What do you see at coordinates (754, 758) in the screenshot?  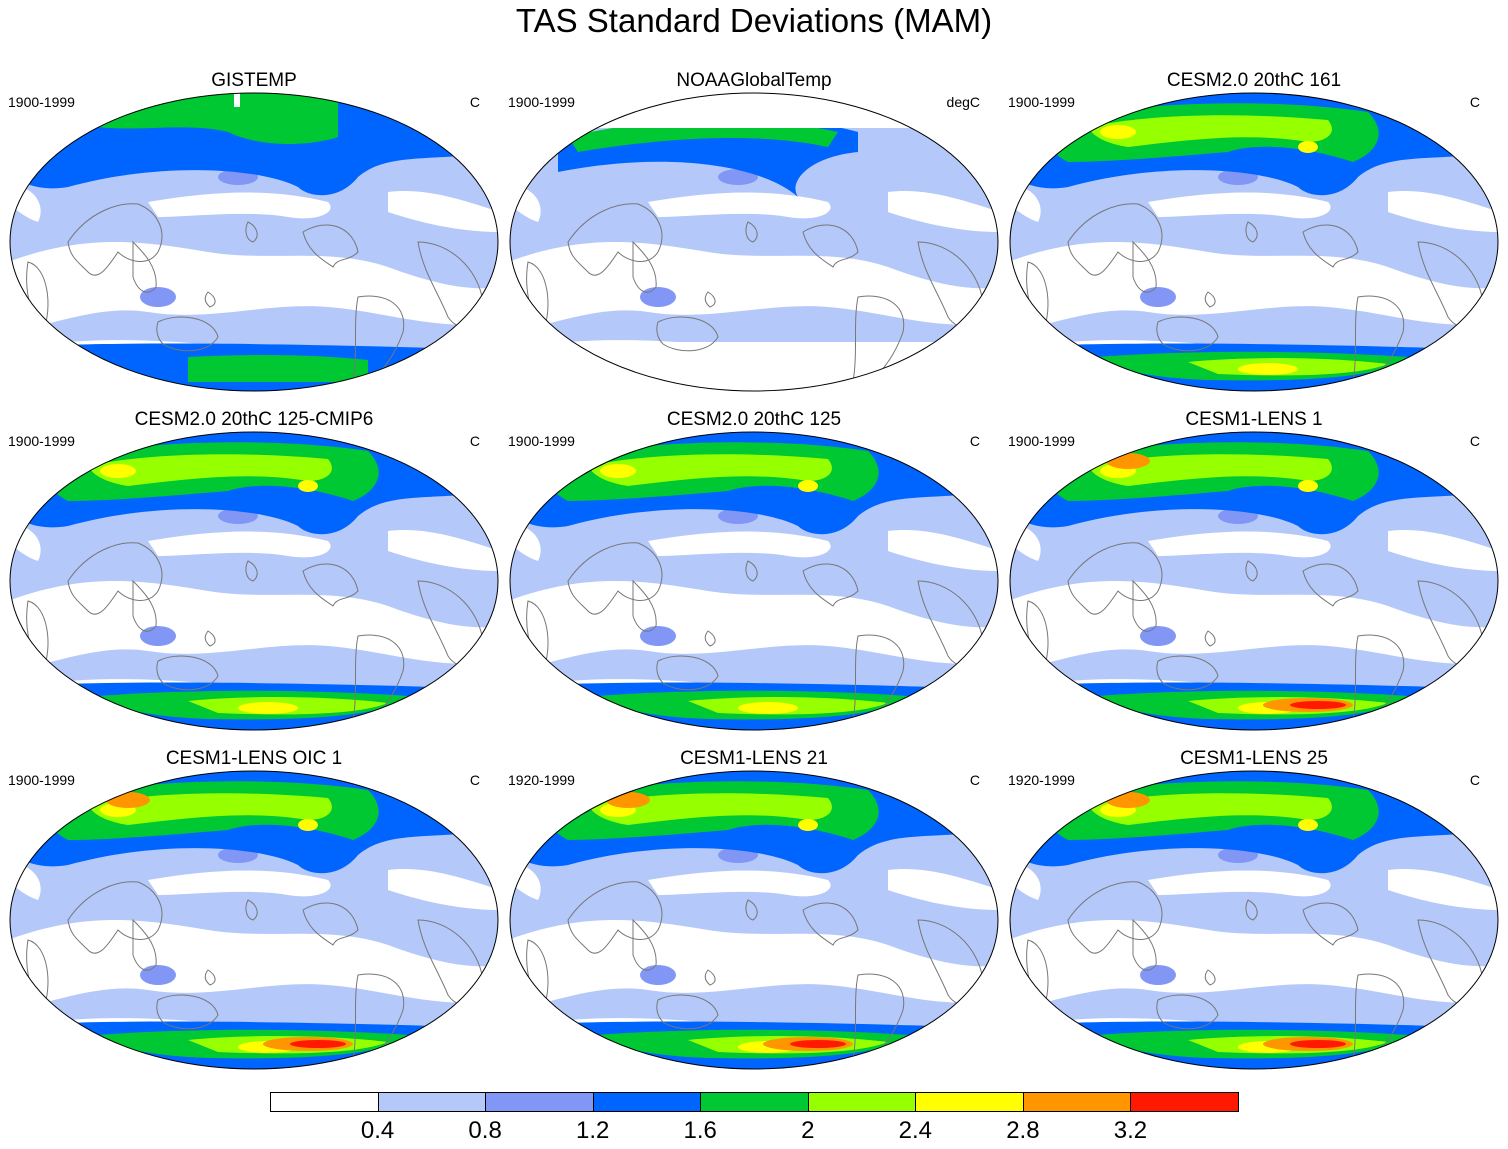 I see `panel-title: CESM1-LENS 21` at bounding box center [754, 758].